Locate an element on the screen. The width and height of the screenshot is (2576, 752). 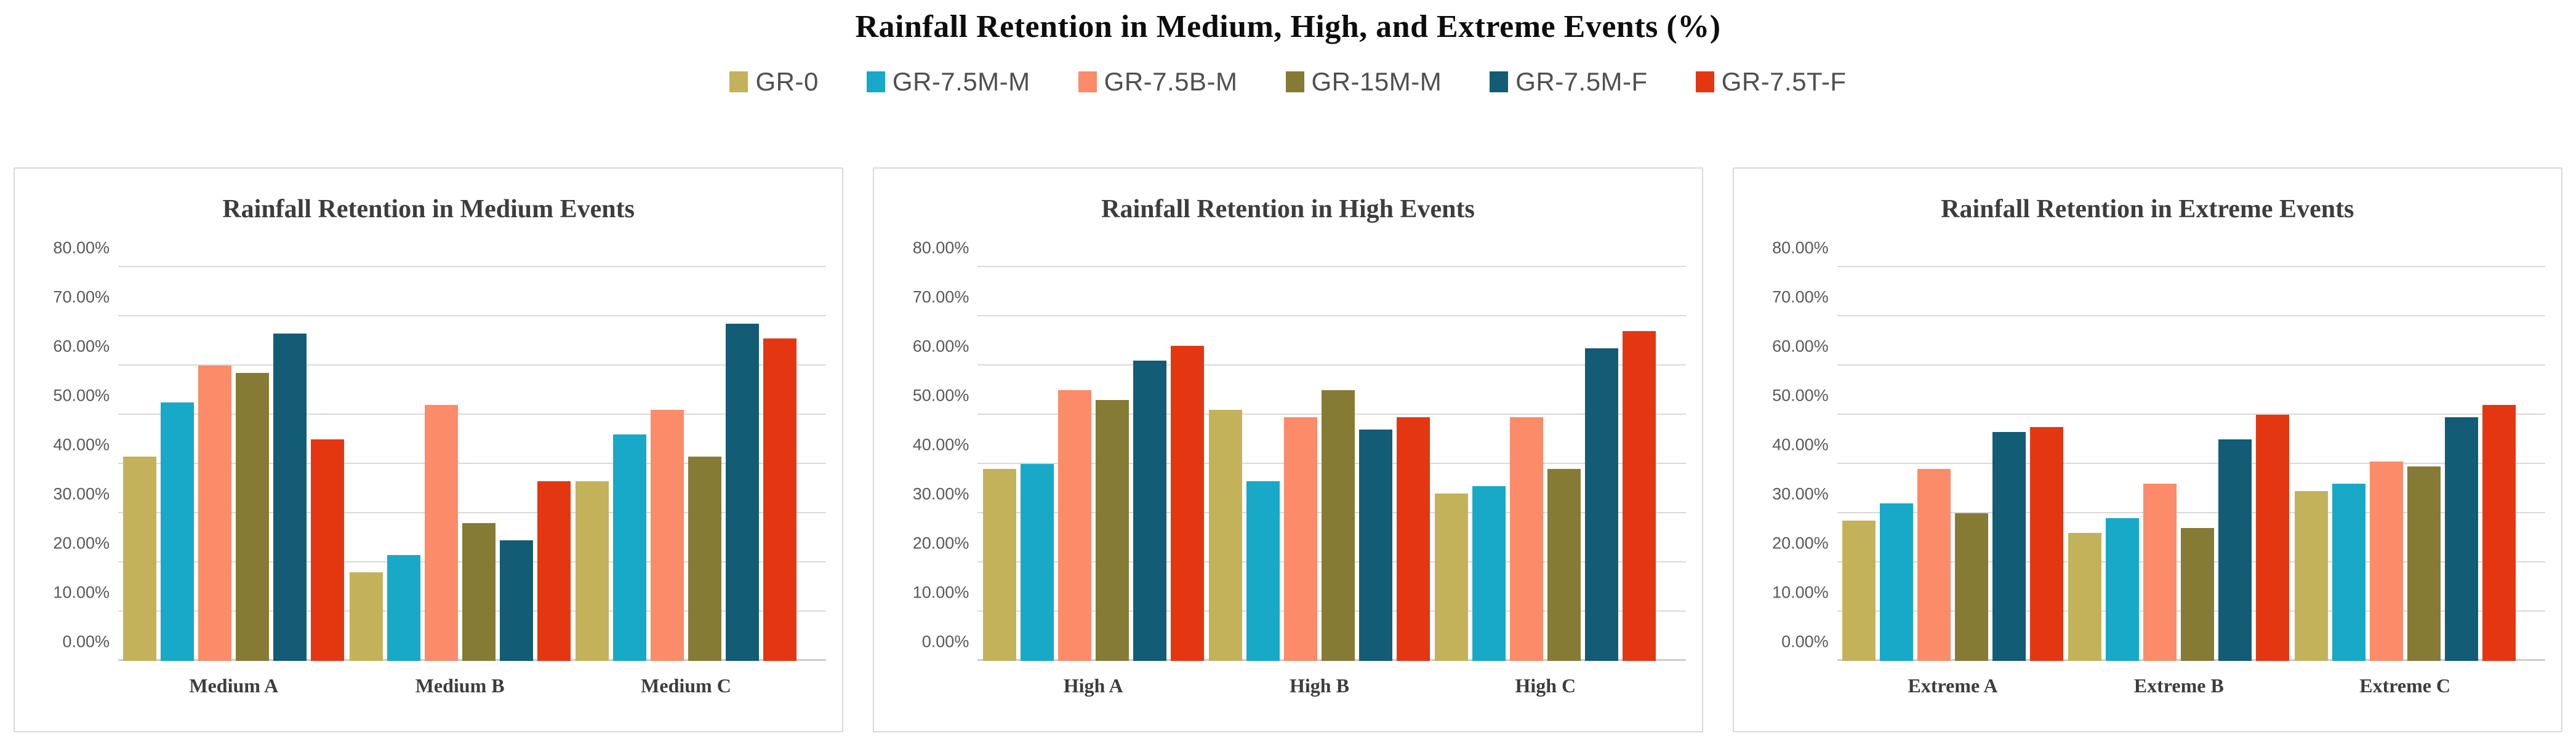
bar-gr-15m-m-high-a is located at coordinates (1112, 530).